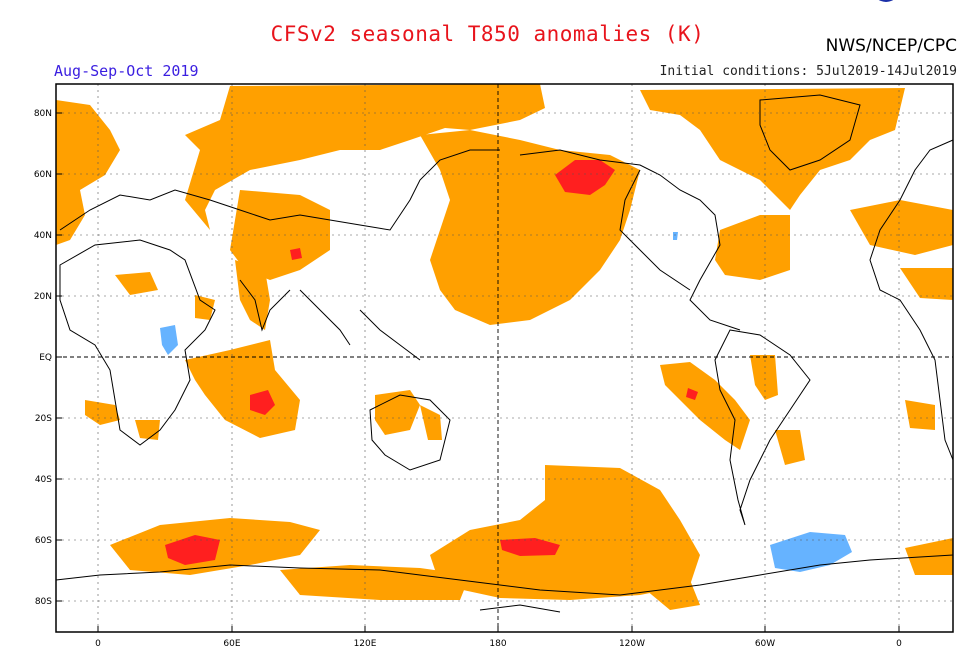 This screenshot has height=652, width=975. What do you see at coordinates (43, 175) in the screenshot?
I see `lat-label: 60N` at bounding box center [43, 175].